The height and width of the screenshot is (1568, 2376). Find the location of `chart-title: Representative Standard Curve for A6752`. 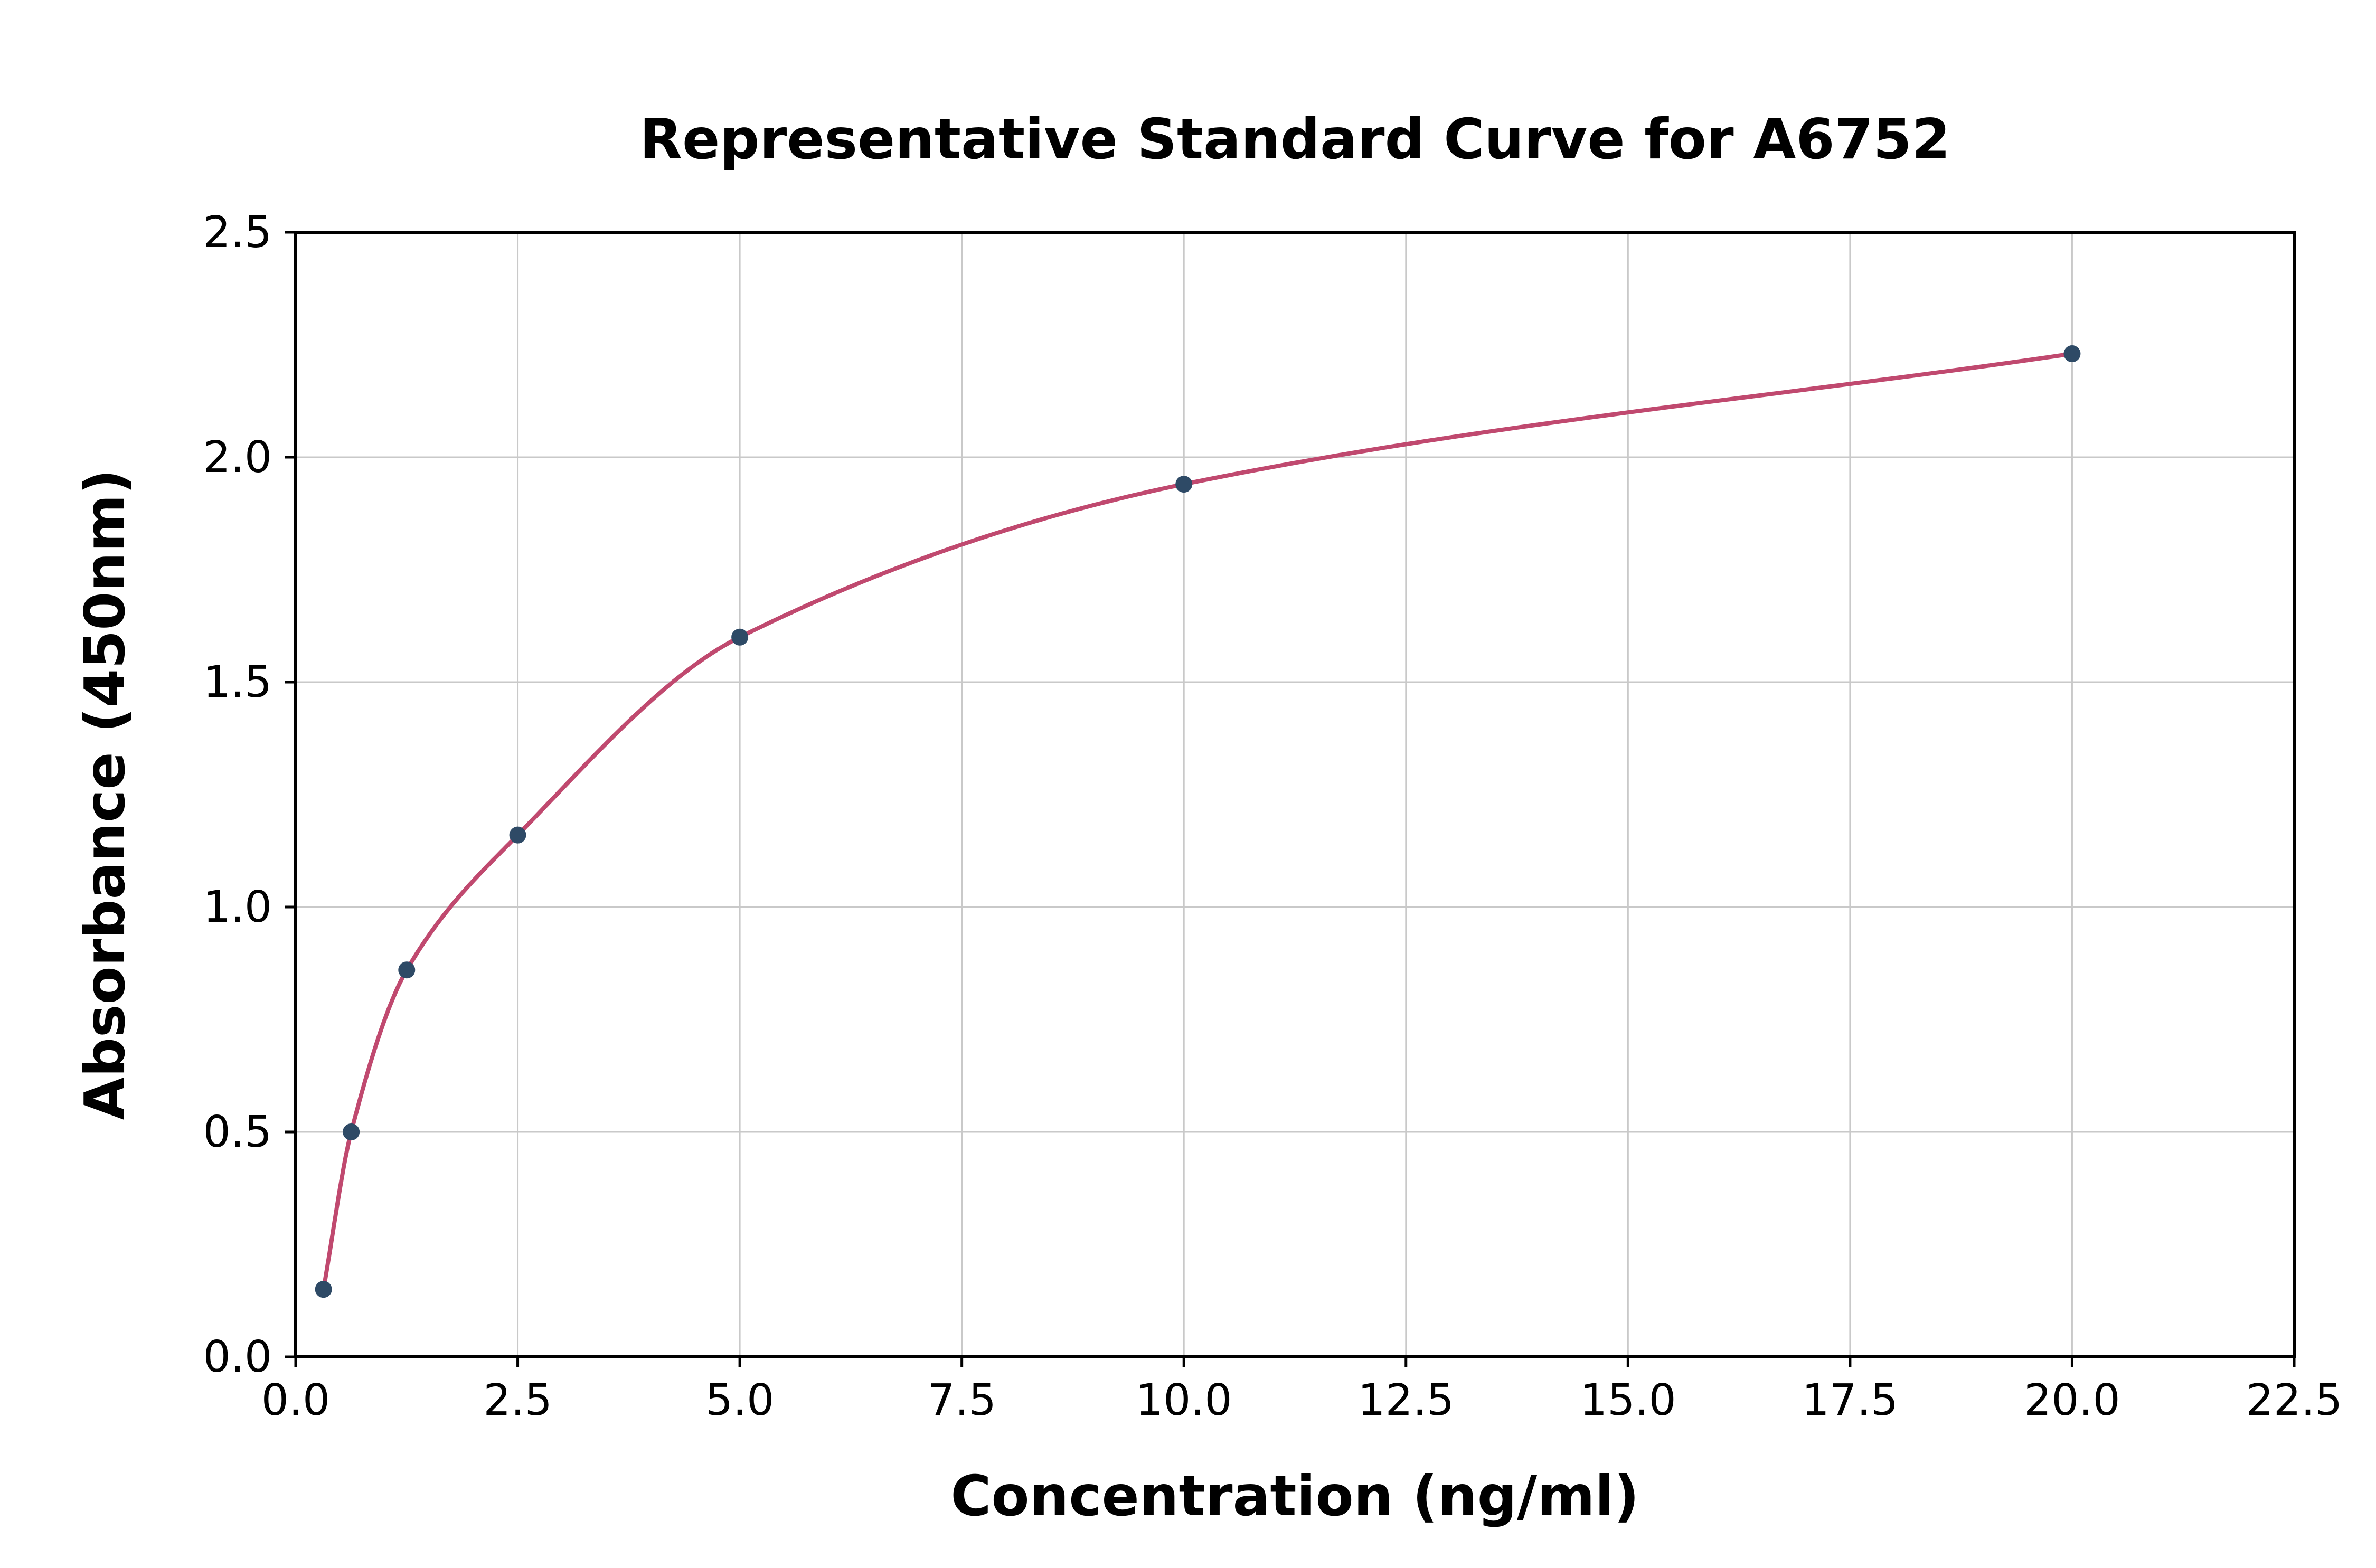

chart-title: Representative Standard Curve for A6752 is located at coordinates (1294, 139).